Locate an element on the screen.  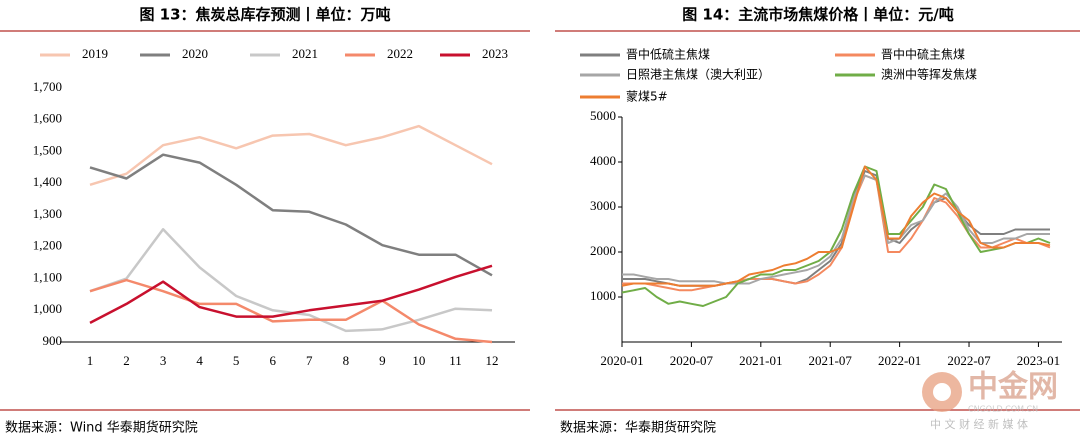
y-tick-label: 1,600 is located at coordinates (47, 118).